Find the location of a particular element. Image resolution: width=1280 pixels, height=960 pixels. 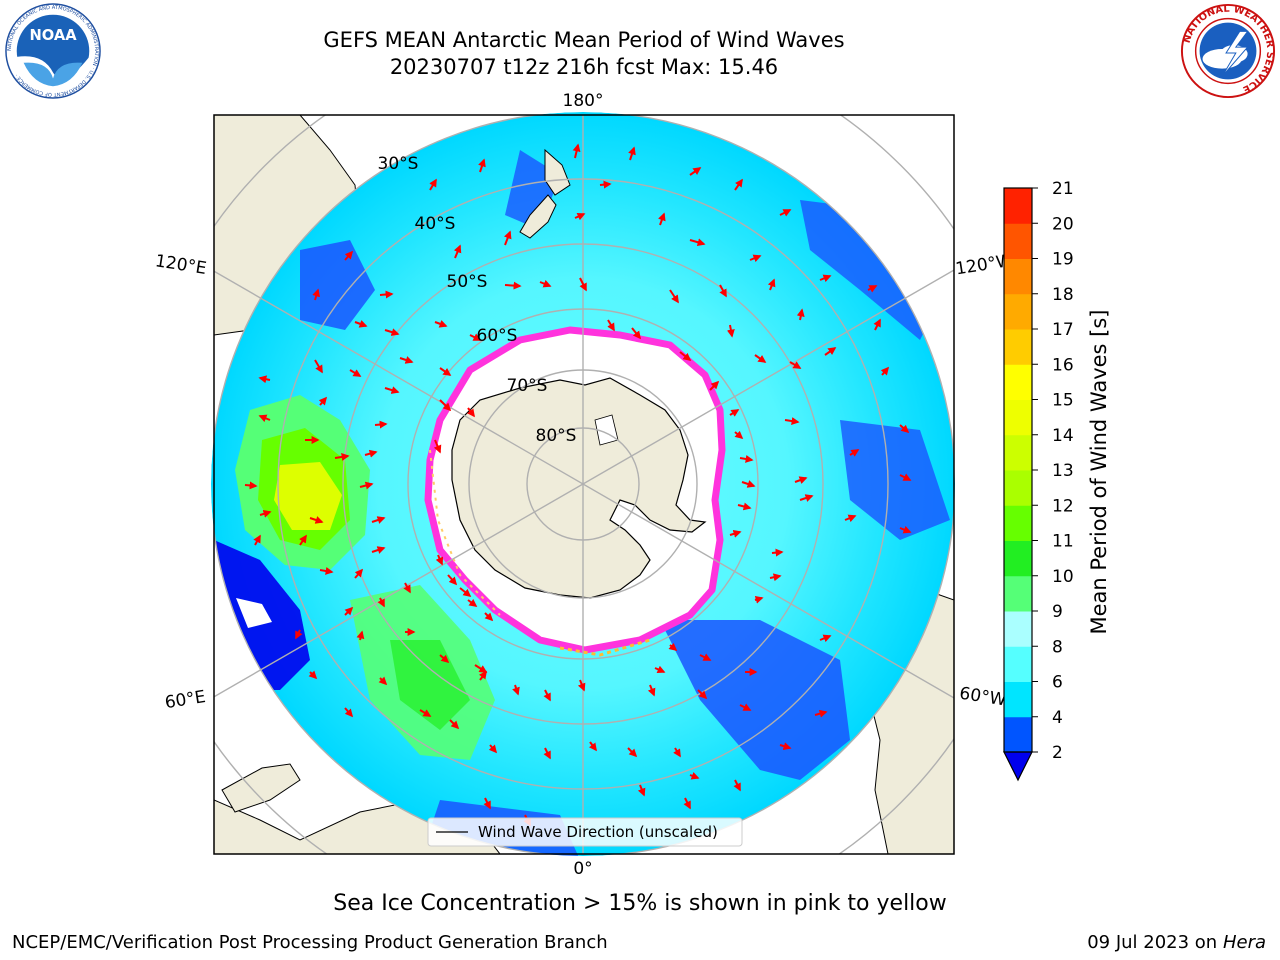

lon-label-180: 180° is located at coordinates (583, 101).